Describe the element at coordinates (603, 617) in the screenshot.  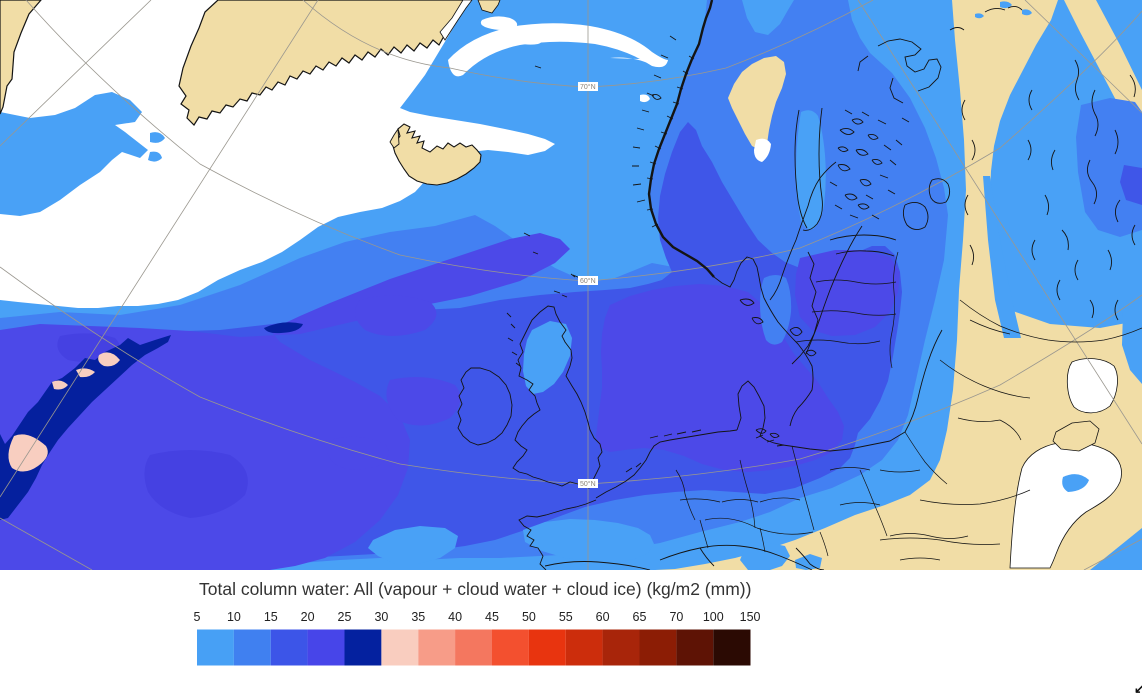
I see `svg-text: 60` at that location.